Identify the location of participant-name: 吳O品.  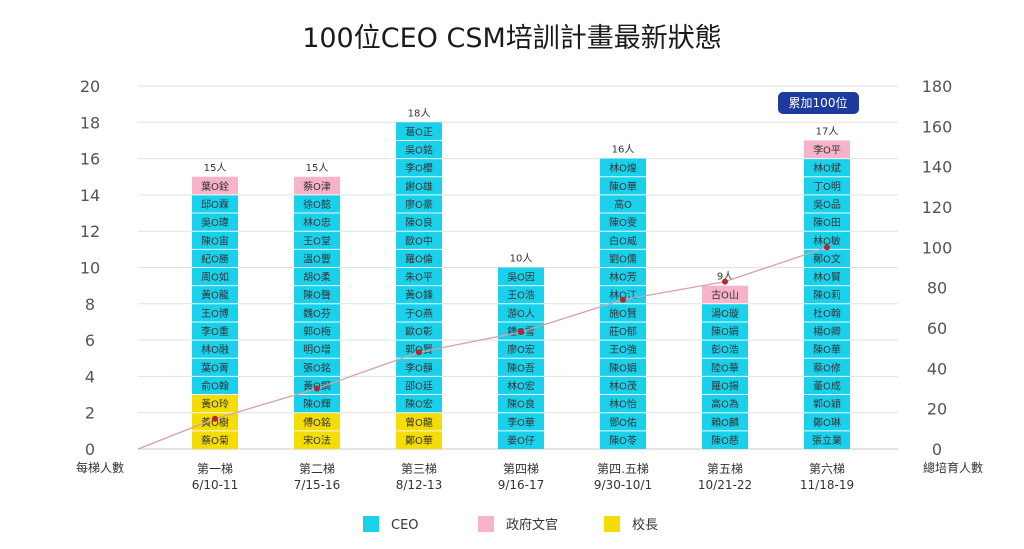
(827, 205).